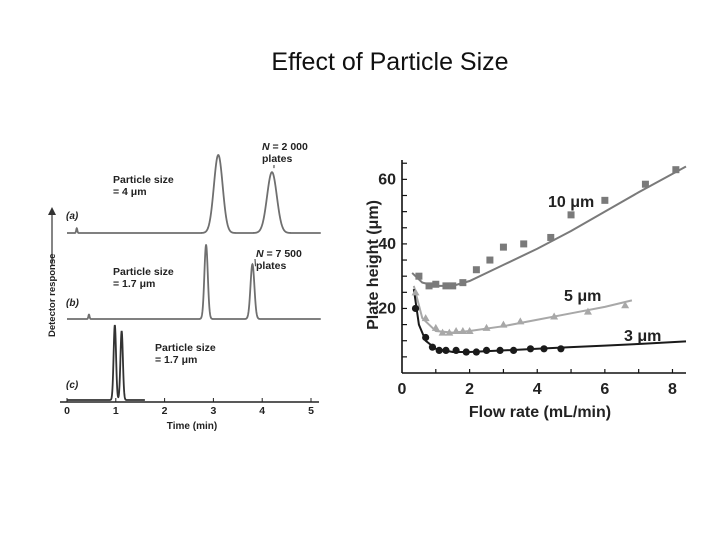  Describe the element at coordinates (67, 411) in the screenshot. I see `chrom-x-tick-label: 0` at that location.